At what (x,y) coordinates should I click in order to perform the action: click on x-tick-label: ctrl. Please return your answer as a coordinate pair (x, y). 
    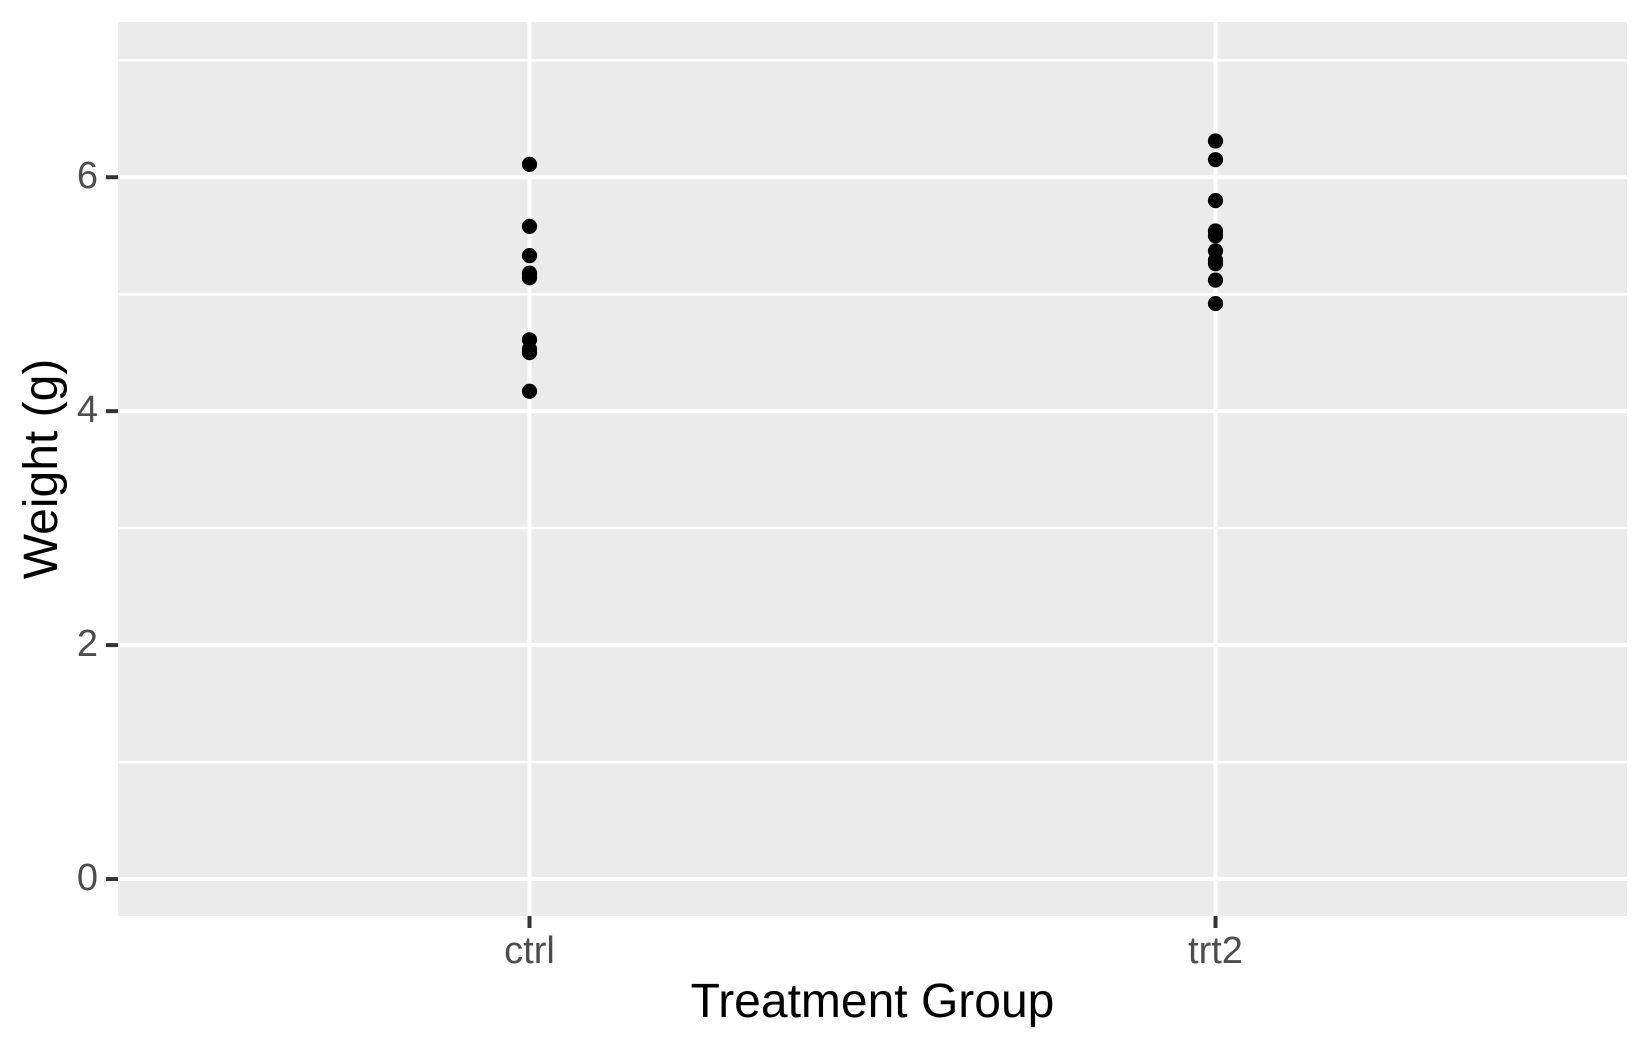
    Looking at the image, I should click on (529, 951).